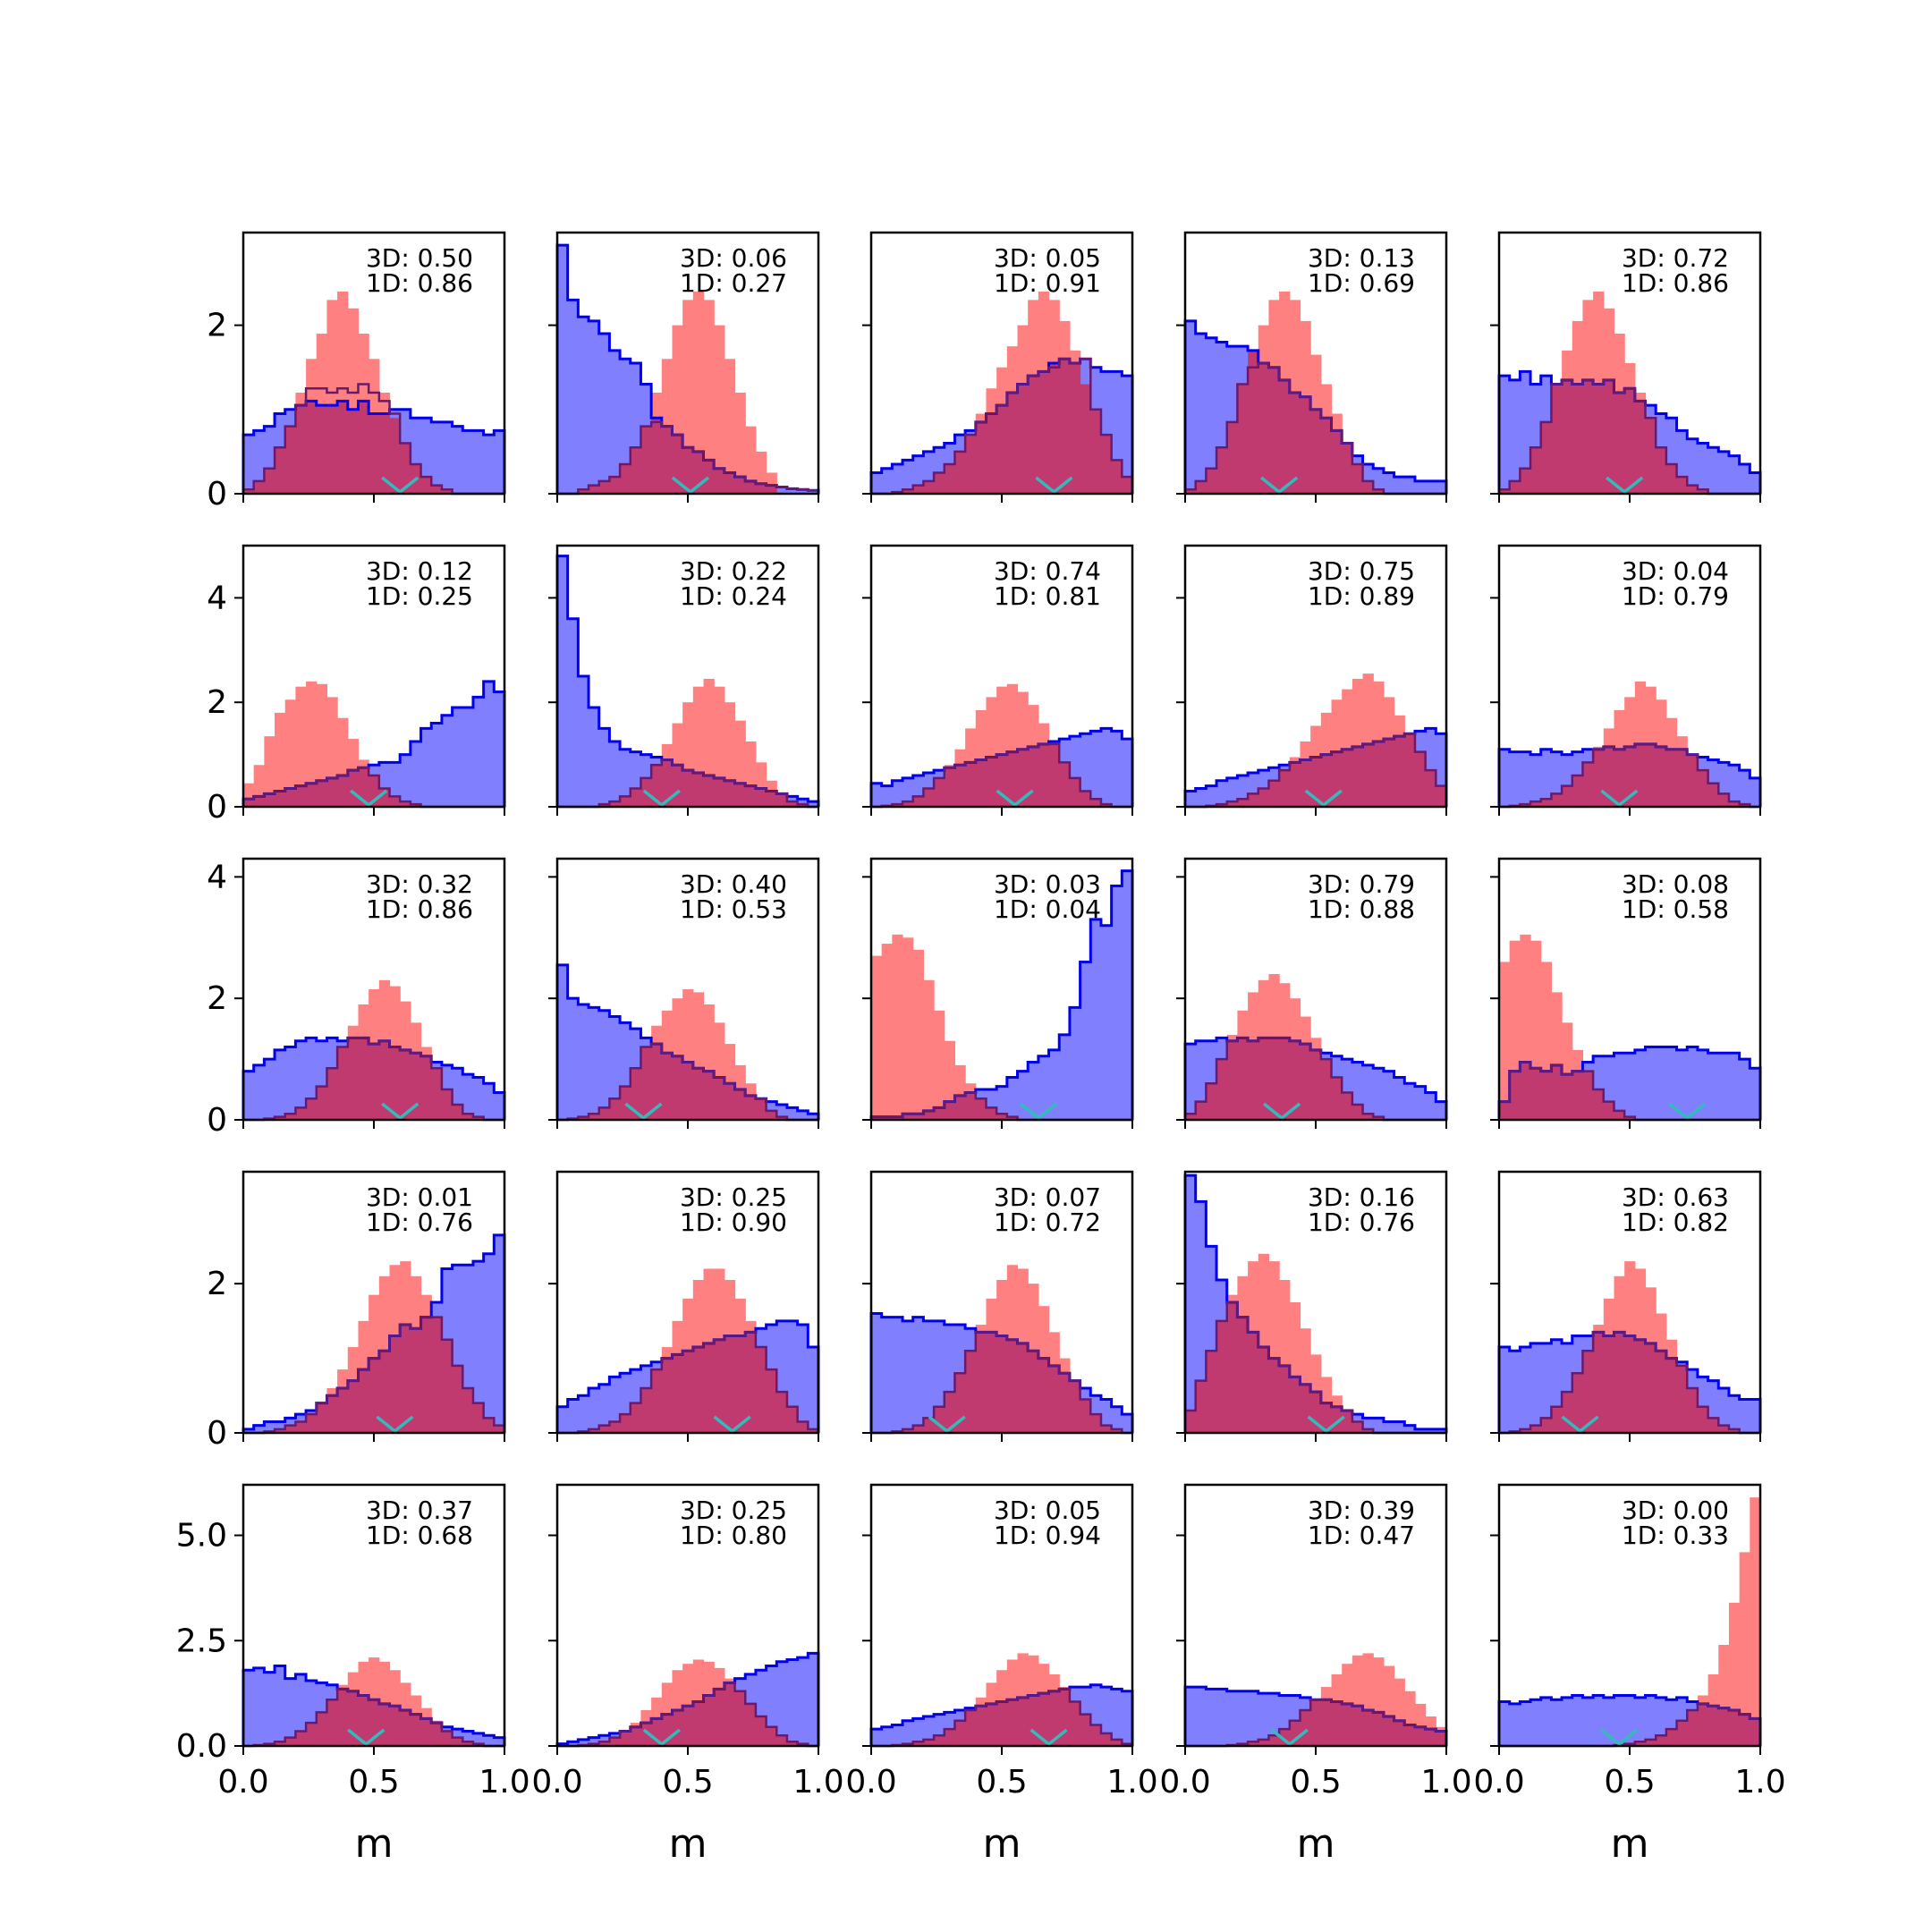 This screenshot has height=1932, width=1932. Describe the element at coordinates (1675, 909) in the screenshot. I see `annotation-1d: 1D: 0.58` at that location.